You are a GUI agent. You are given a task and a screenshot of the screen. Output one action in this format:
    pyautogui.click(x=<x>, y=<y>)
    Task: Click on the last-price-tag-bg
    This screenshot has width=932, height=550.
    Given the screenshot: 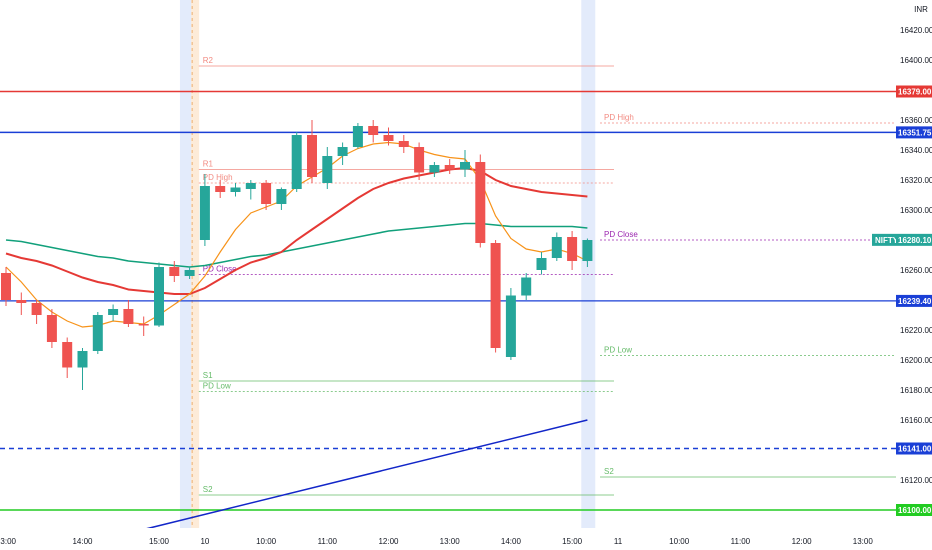 What is the action you would take?
    pyautogui.click(x=914, y=239)
    